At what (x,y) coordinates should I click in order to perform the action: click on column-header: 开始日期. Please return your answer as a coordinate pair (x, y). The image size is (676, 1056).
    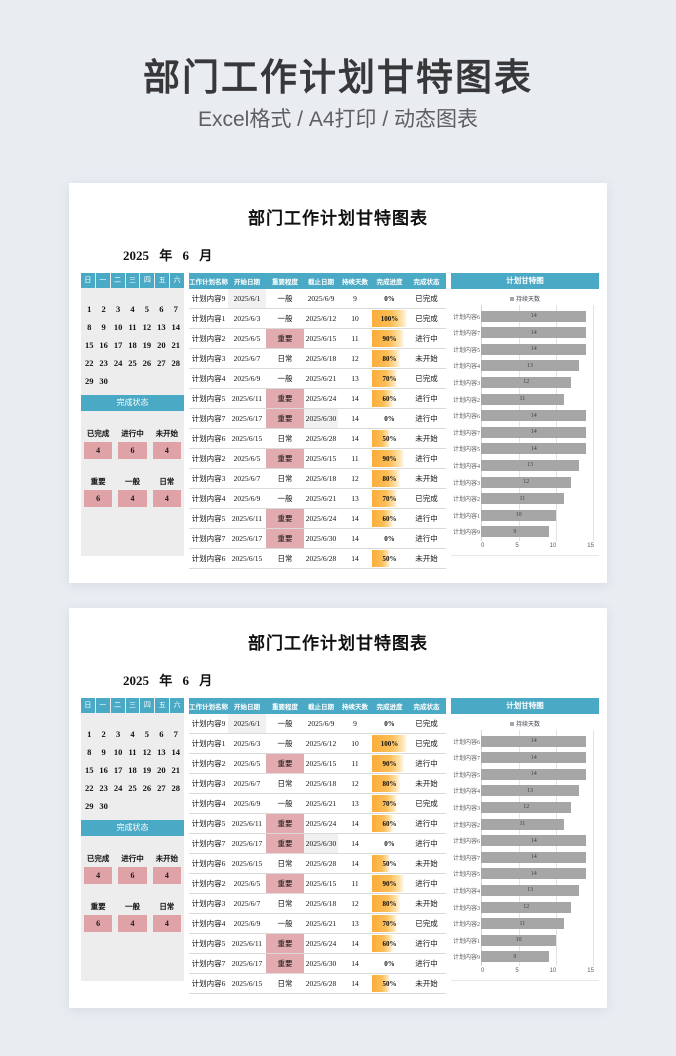
    Looking at the image, I should click on (247, 282).